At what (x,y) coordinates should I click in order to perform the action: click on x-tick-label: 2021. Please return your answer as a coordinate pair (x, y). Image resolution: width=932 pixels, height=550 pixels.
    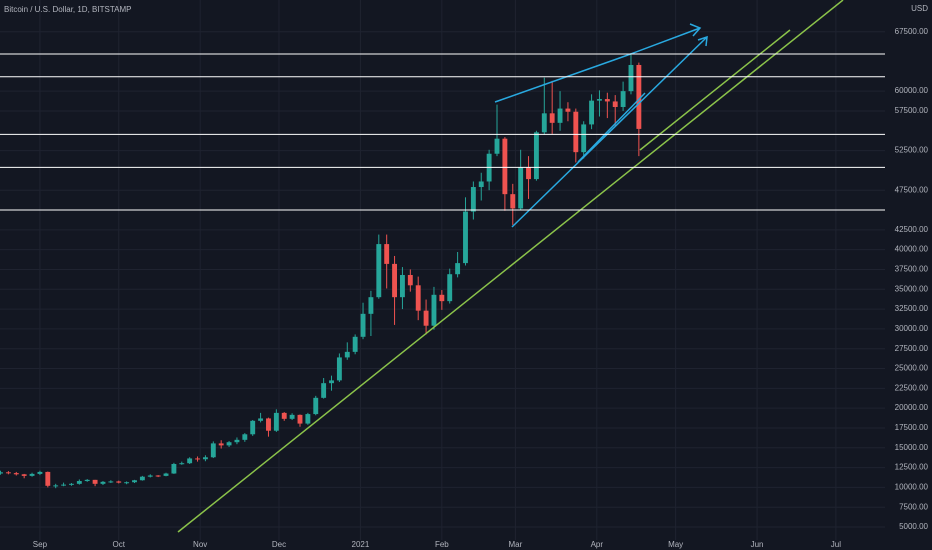
    Looking at the image, I should click on (361, 544).